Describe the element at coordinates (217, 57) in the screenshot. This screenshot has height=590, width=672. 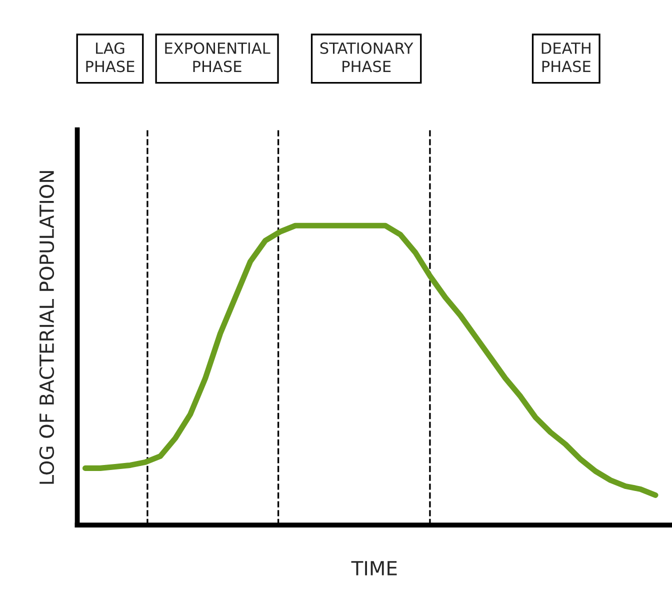
I see `text: EXPONENTIAL PHASE` at that location.